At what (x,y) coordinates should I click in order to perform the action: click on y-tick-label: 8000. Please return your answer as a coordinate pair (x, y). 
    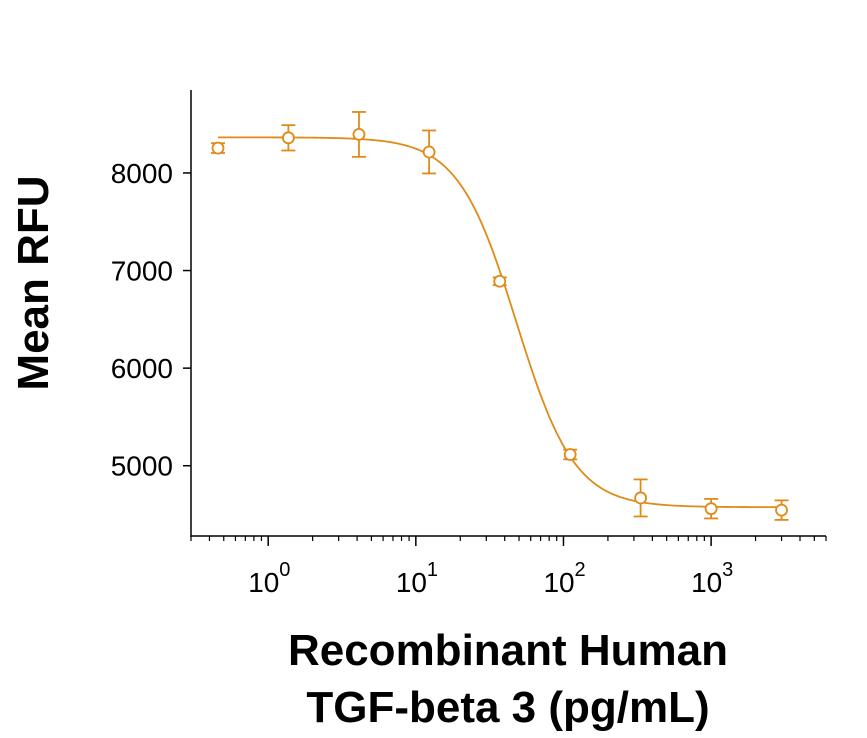
    Looking at the image, I should click on (142, 173).